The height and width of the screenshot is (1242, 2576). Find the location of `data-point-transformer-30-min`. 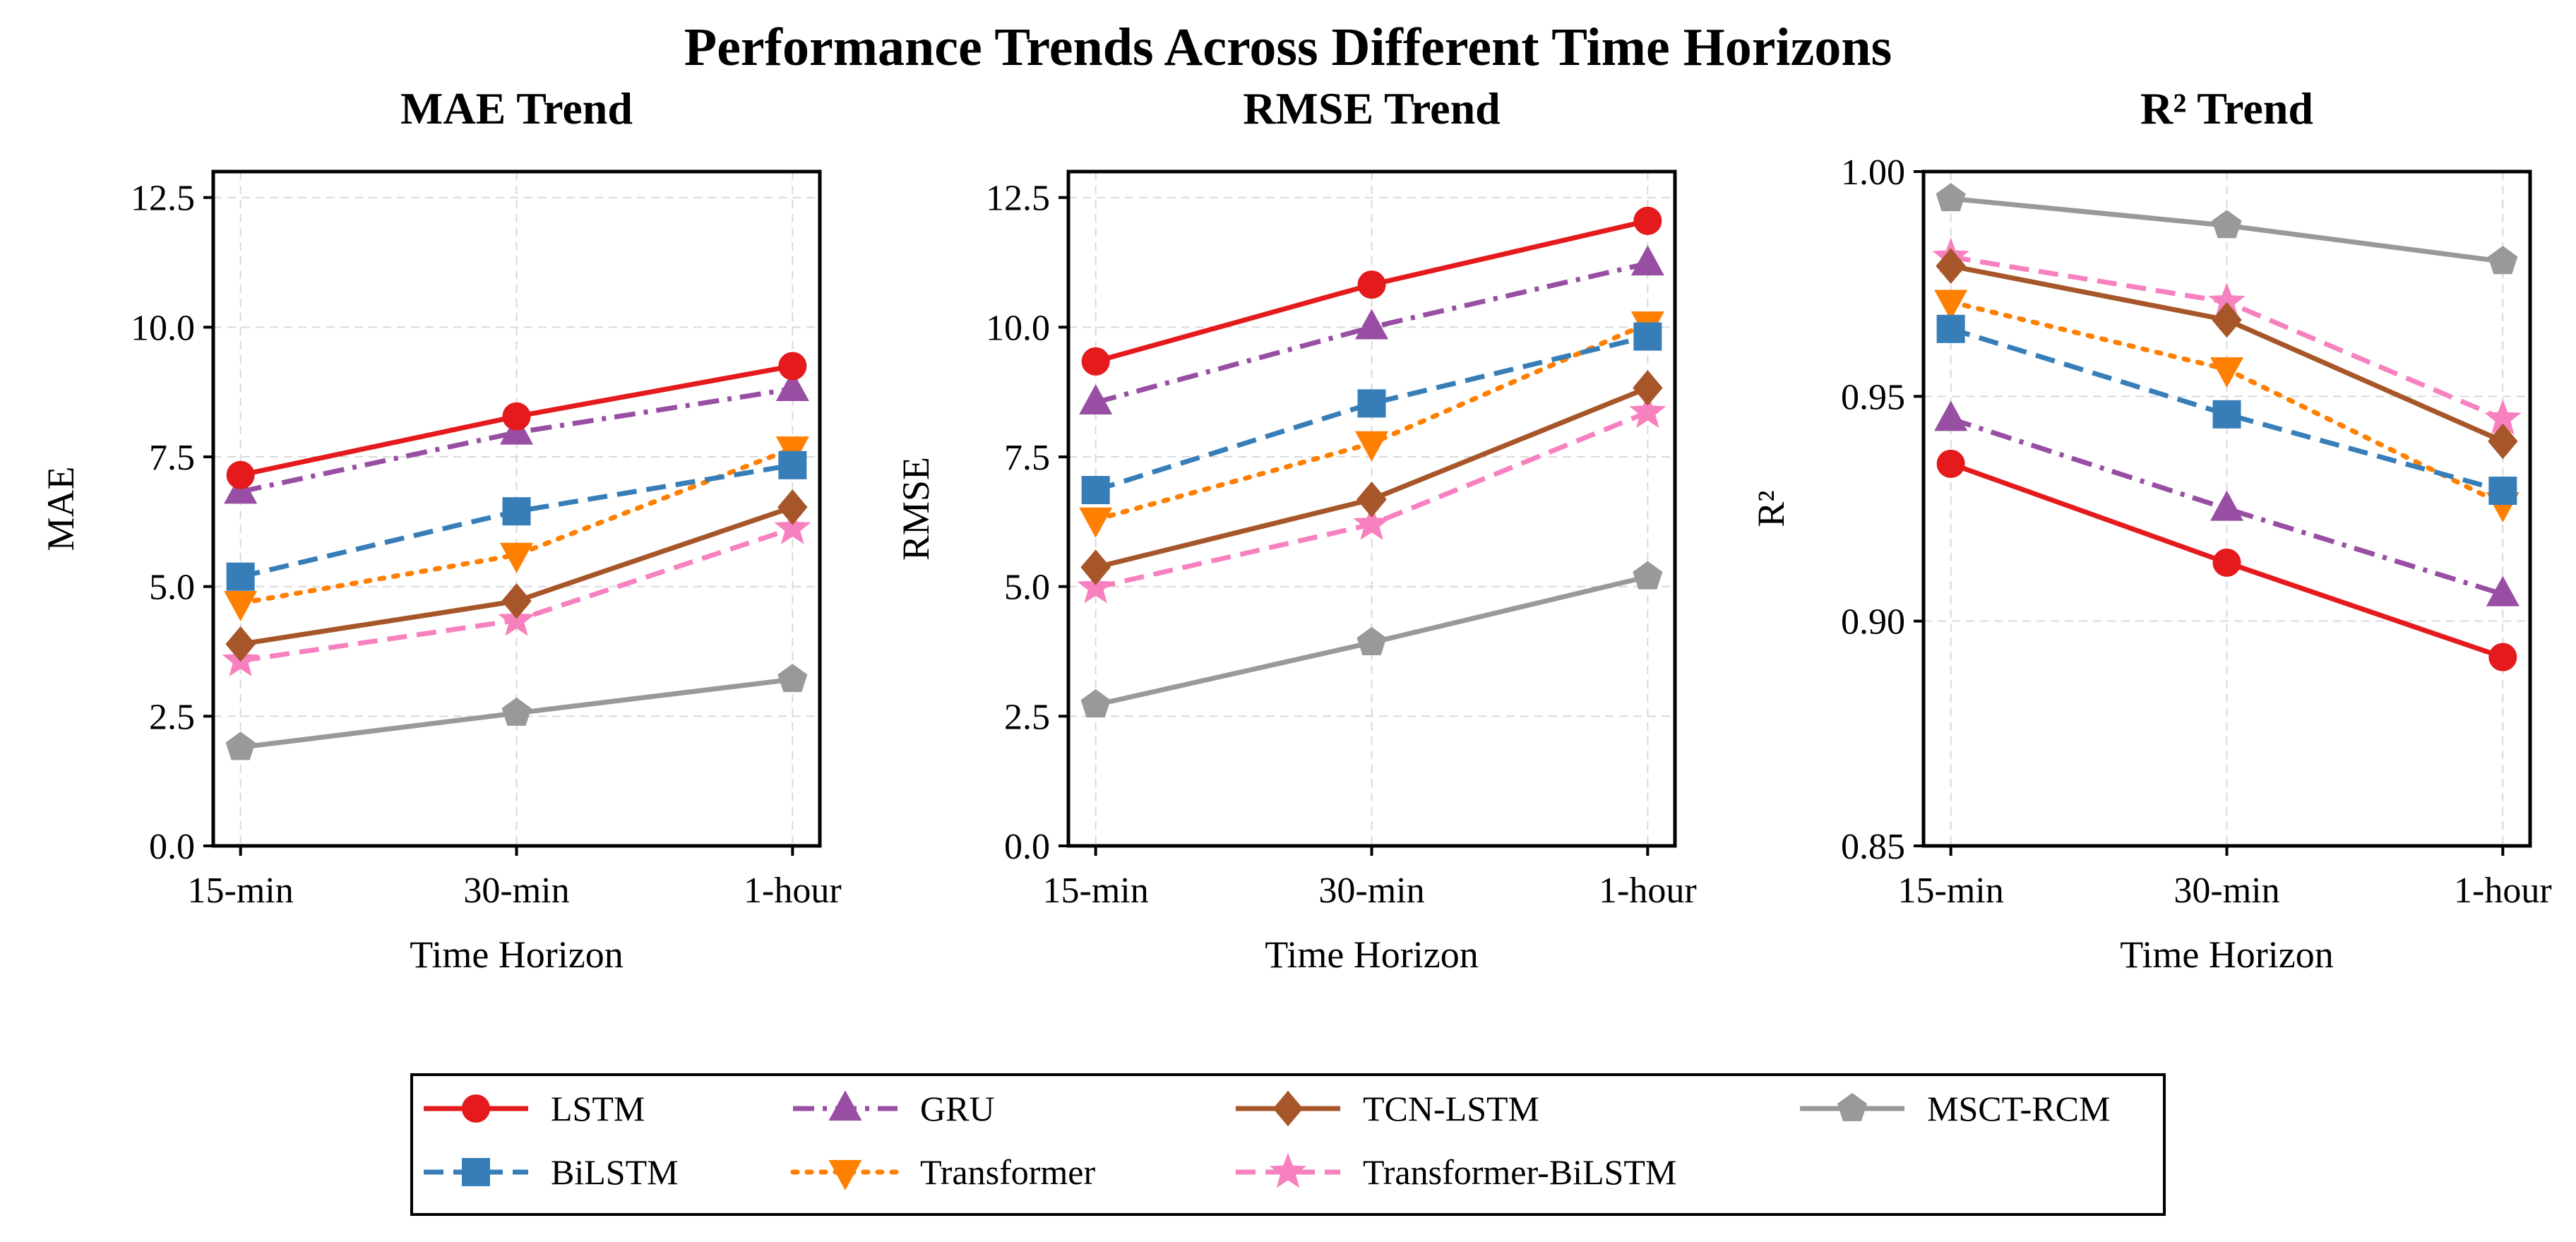

data-point-transformer-30-min is located at coordinates (1371, 446).